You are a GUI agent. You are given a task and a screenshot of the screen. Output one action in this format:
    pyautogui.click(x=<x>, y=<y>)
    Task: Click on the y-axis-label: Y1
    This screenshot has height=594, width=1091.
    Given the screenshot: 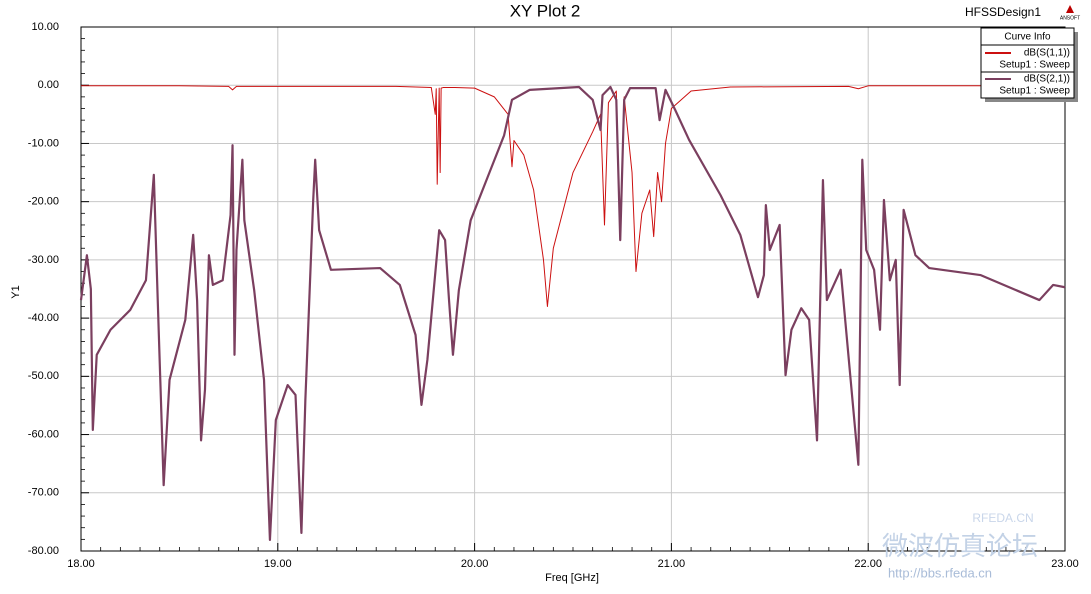 What is the action you would take?
    pyautogui.click(x=16, y=291)
    